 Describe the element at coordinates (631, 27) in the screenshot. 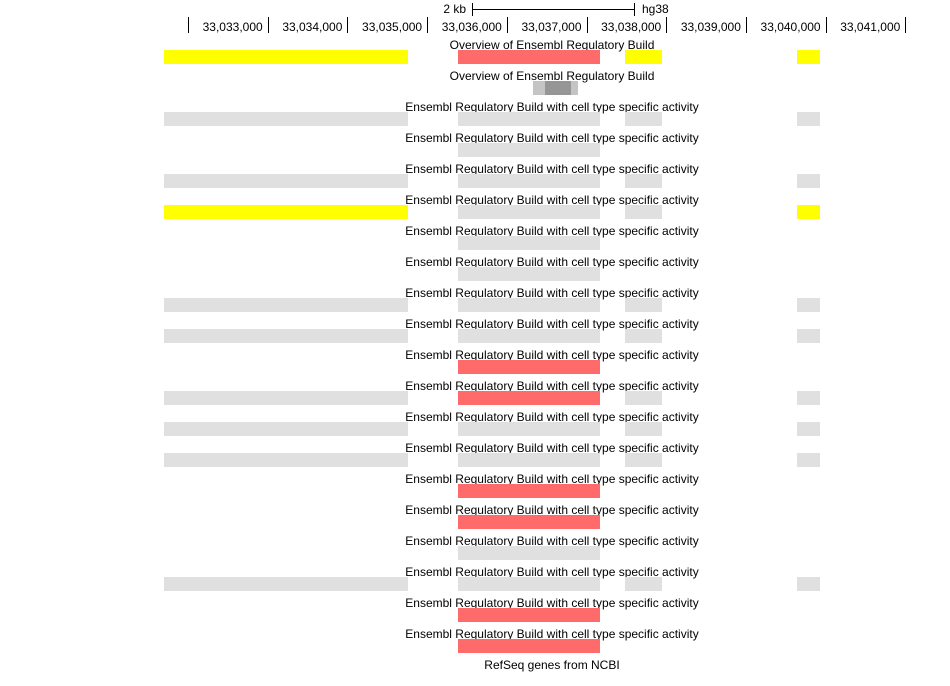

I see `ruler-coordinate-label: 33,038,000` at that location.